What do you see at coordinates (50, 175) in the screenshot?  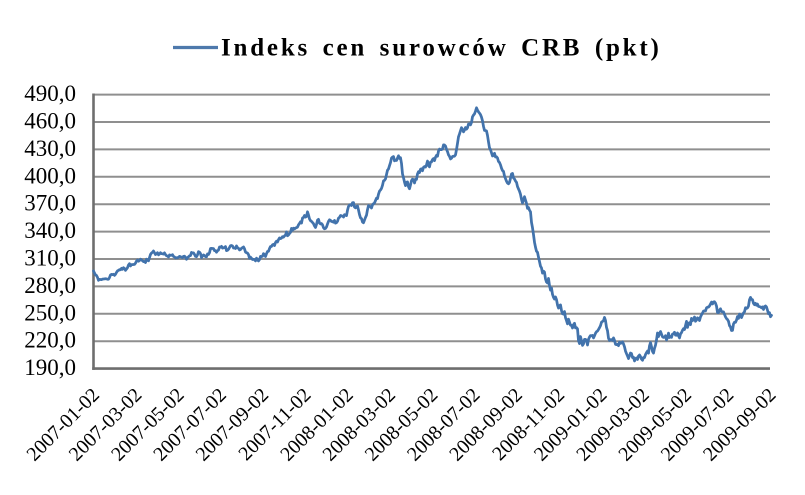 I see `svg-text: 400,0` at bounding box center [50, 175].